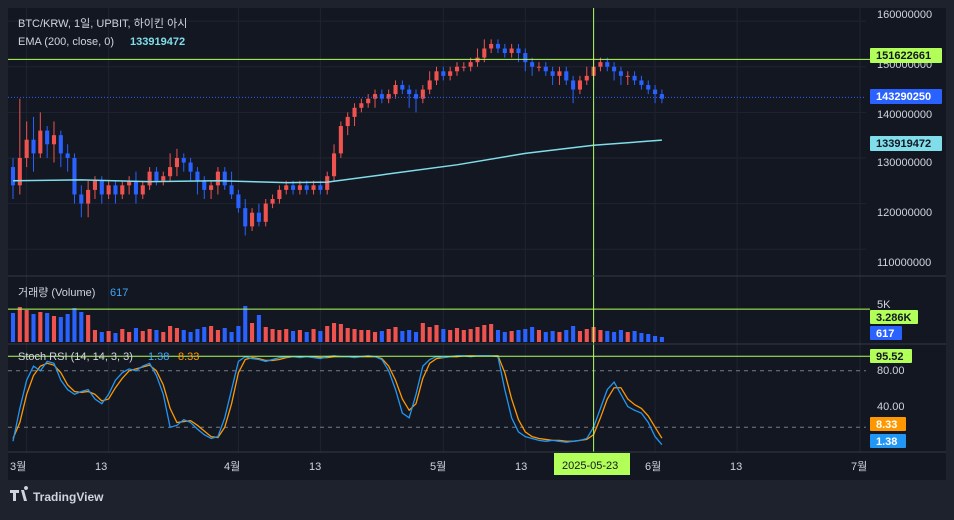 The width and height of the screenshot is (954, 520). Describe the element at coordinates (885, 334) in the screenshot. I see `last-volume-text: 617` at that location.